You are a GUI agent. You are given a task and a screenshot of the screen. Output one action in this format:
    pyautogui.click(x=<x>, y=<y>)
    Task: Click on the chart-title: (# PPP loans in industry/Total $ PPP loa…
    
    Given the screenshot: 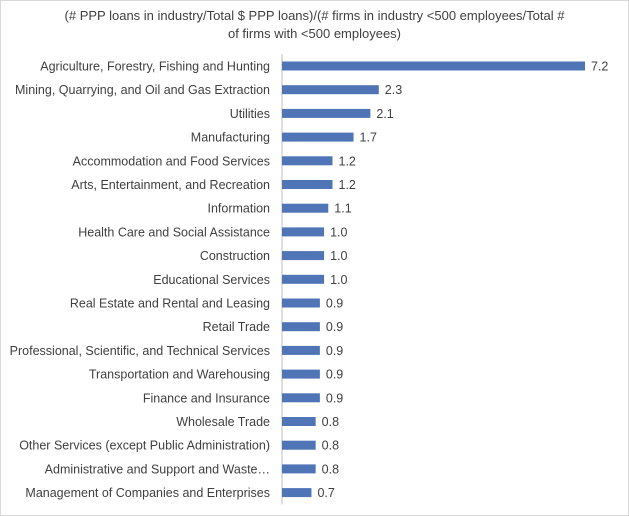 What is the action you would take?
    pyautogui.click(x=314, y=25)
    